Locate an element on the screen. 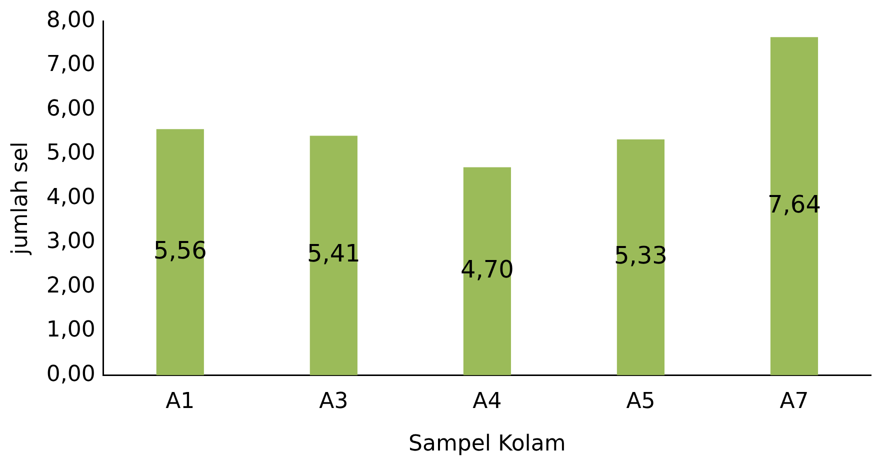 This screenshot has width=885, height=464. y-tick-label: 2,00 is located at coordinates (71, 285).